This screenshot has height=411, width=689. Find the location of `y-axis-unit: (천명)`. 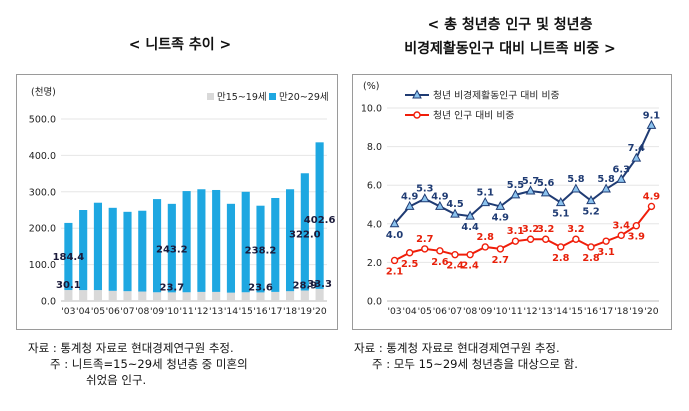

y-axis-unit: (천명) is located at coordinates (43, 92).